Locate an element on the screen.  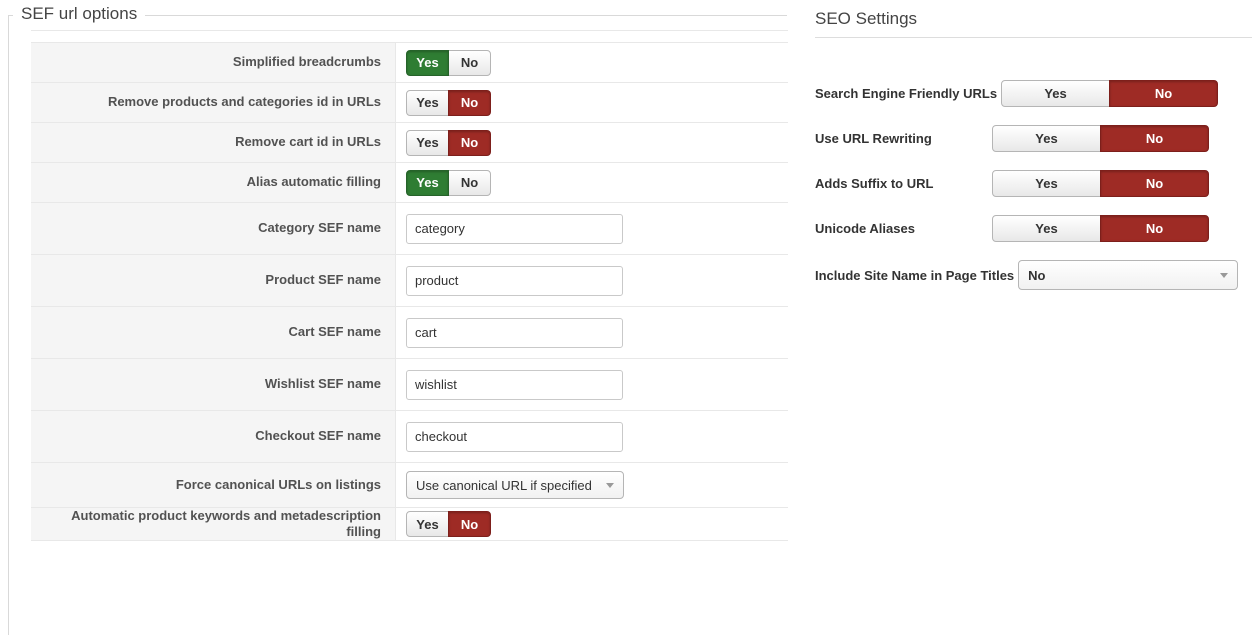
field-label-alias-automatic-filling: Alias automatic filling is located at coordinates (213, 182).